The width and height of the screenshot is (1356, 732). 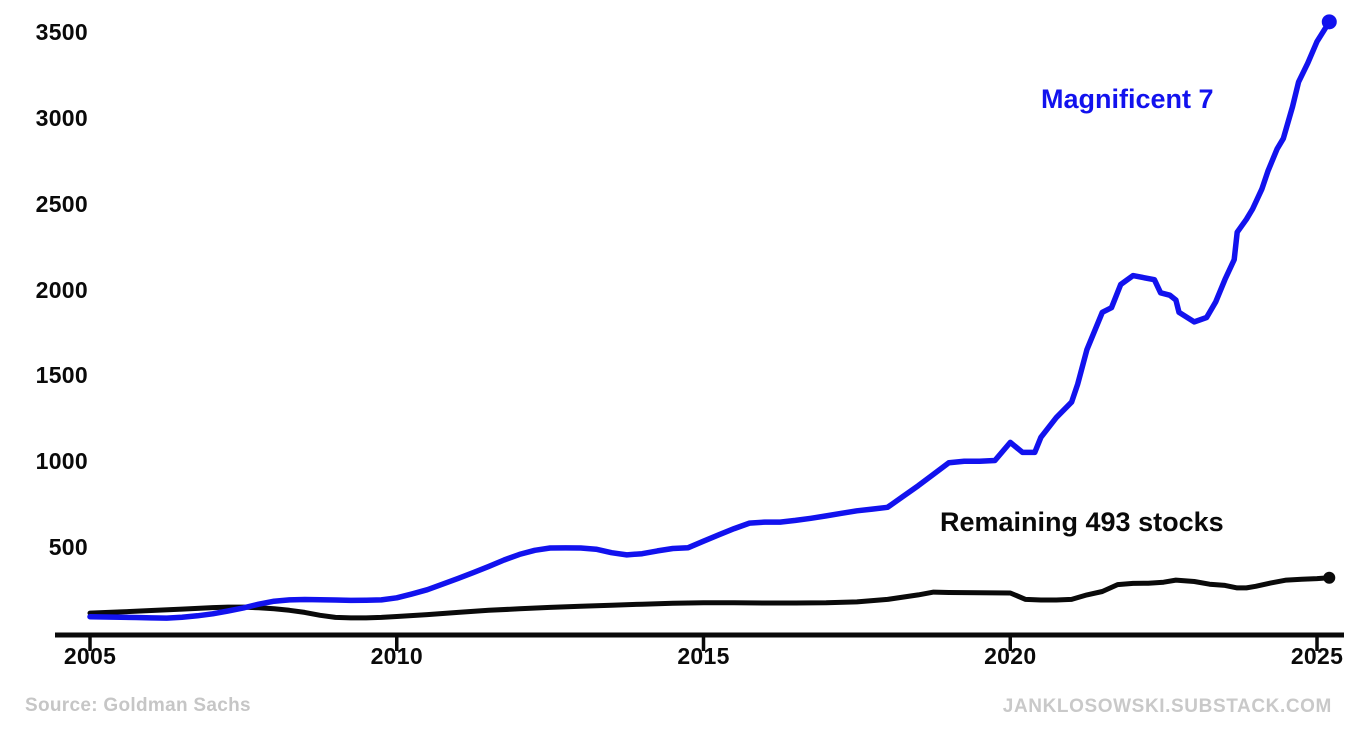 I want to click on series-label-remaining-493-stocks: Remaining 493 stocks, so click(x=1082, y=522).